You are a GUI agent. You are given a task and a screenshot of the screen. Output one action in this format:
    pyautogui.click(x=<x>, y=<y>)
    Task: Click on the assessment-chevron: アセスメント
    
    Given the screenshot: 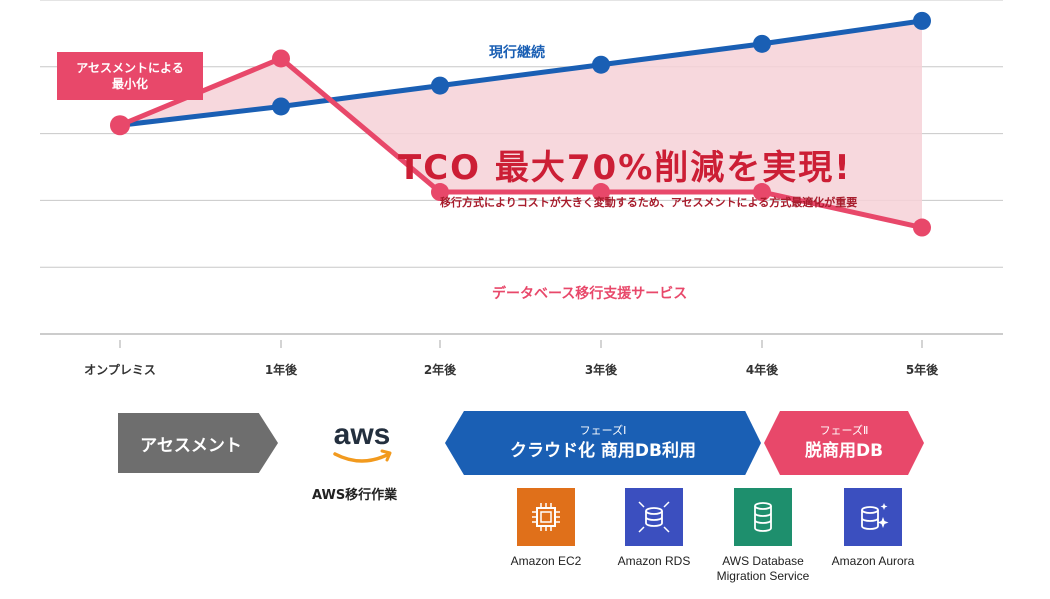 What is the action you would take?
    pyautogui.click(x=198, y=443)
    